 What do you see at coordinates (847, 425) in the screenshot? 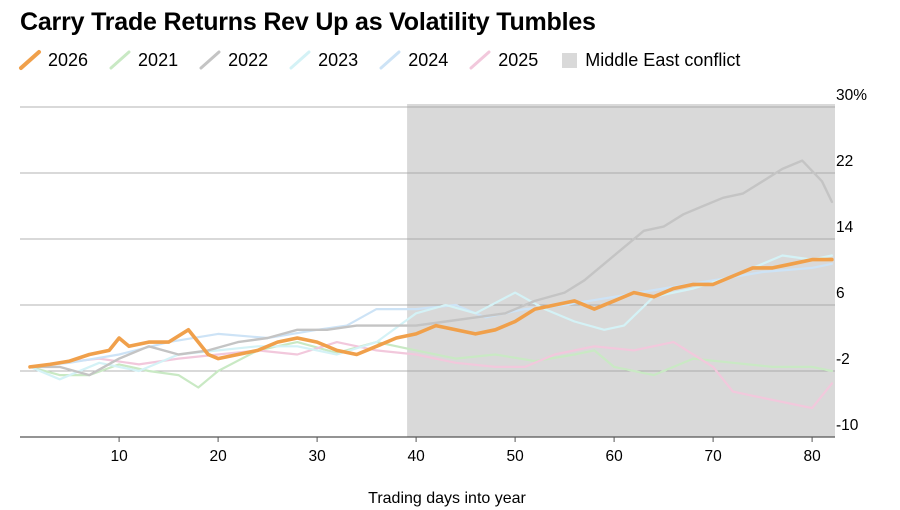
I see `y-tick-label: -10` at bounding box center [847, 425].